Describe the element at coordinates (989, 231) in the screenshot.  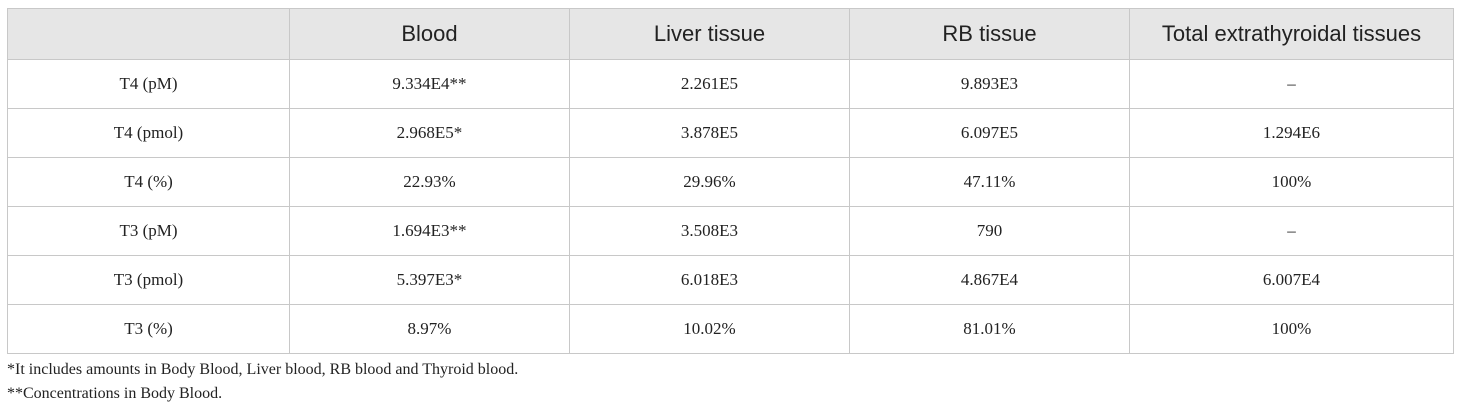
I see `table-cell: 790` at that location.